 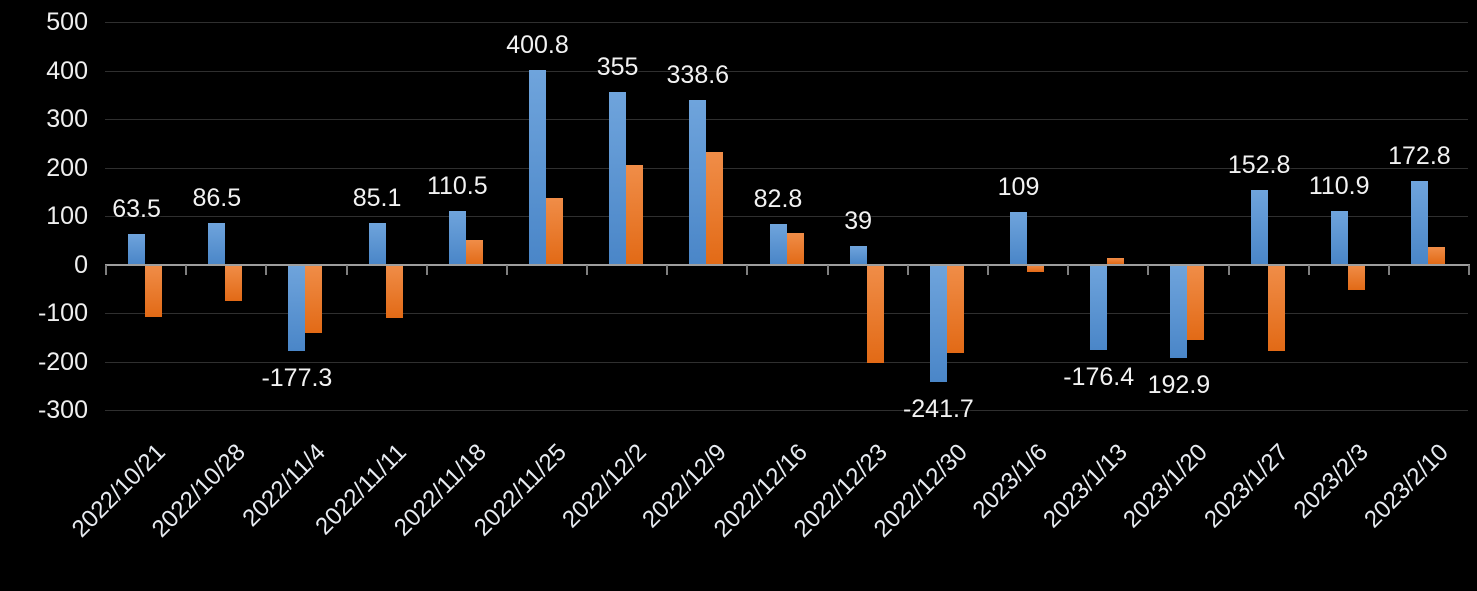 I want to click on y-axis-tick-label: -100, so click(x=62, y=313).